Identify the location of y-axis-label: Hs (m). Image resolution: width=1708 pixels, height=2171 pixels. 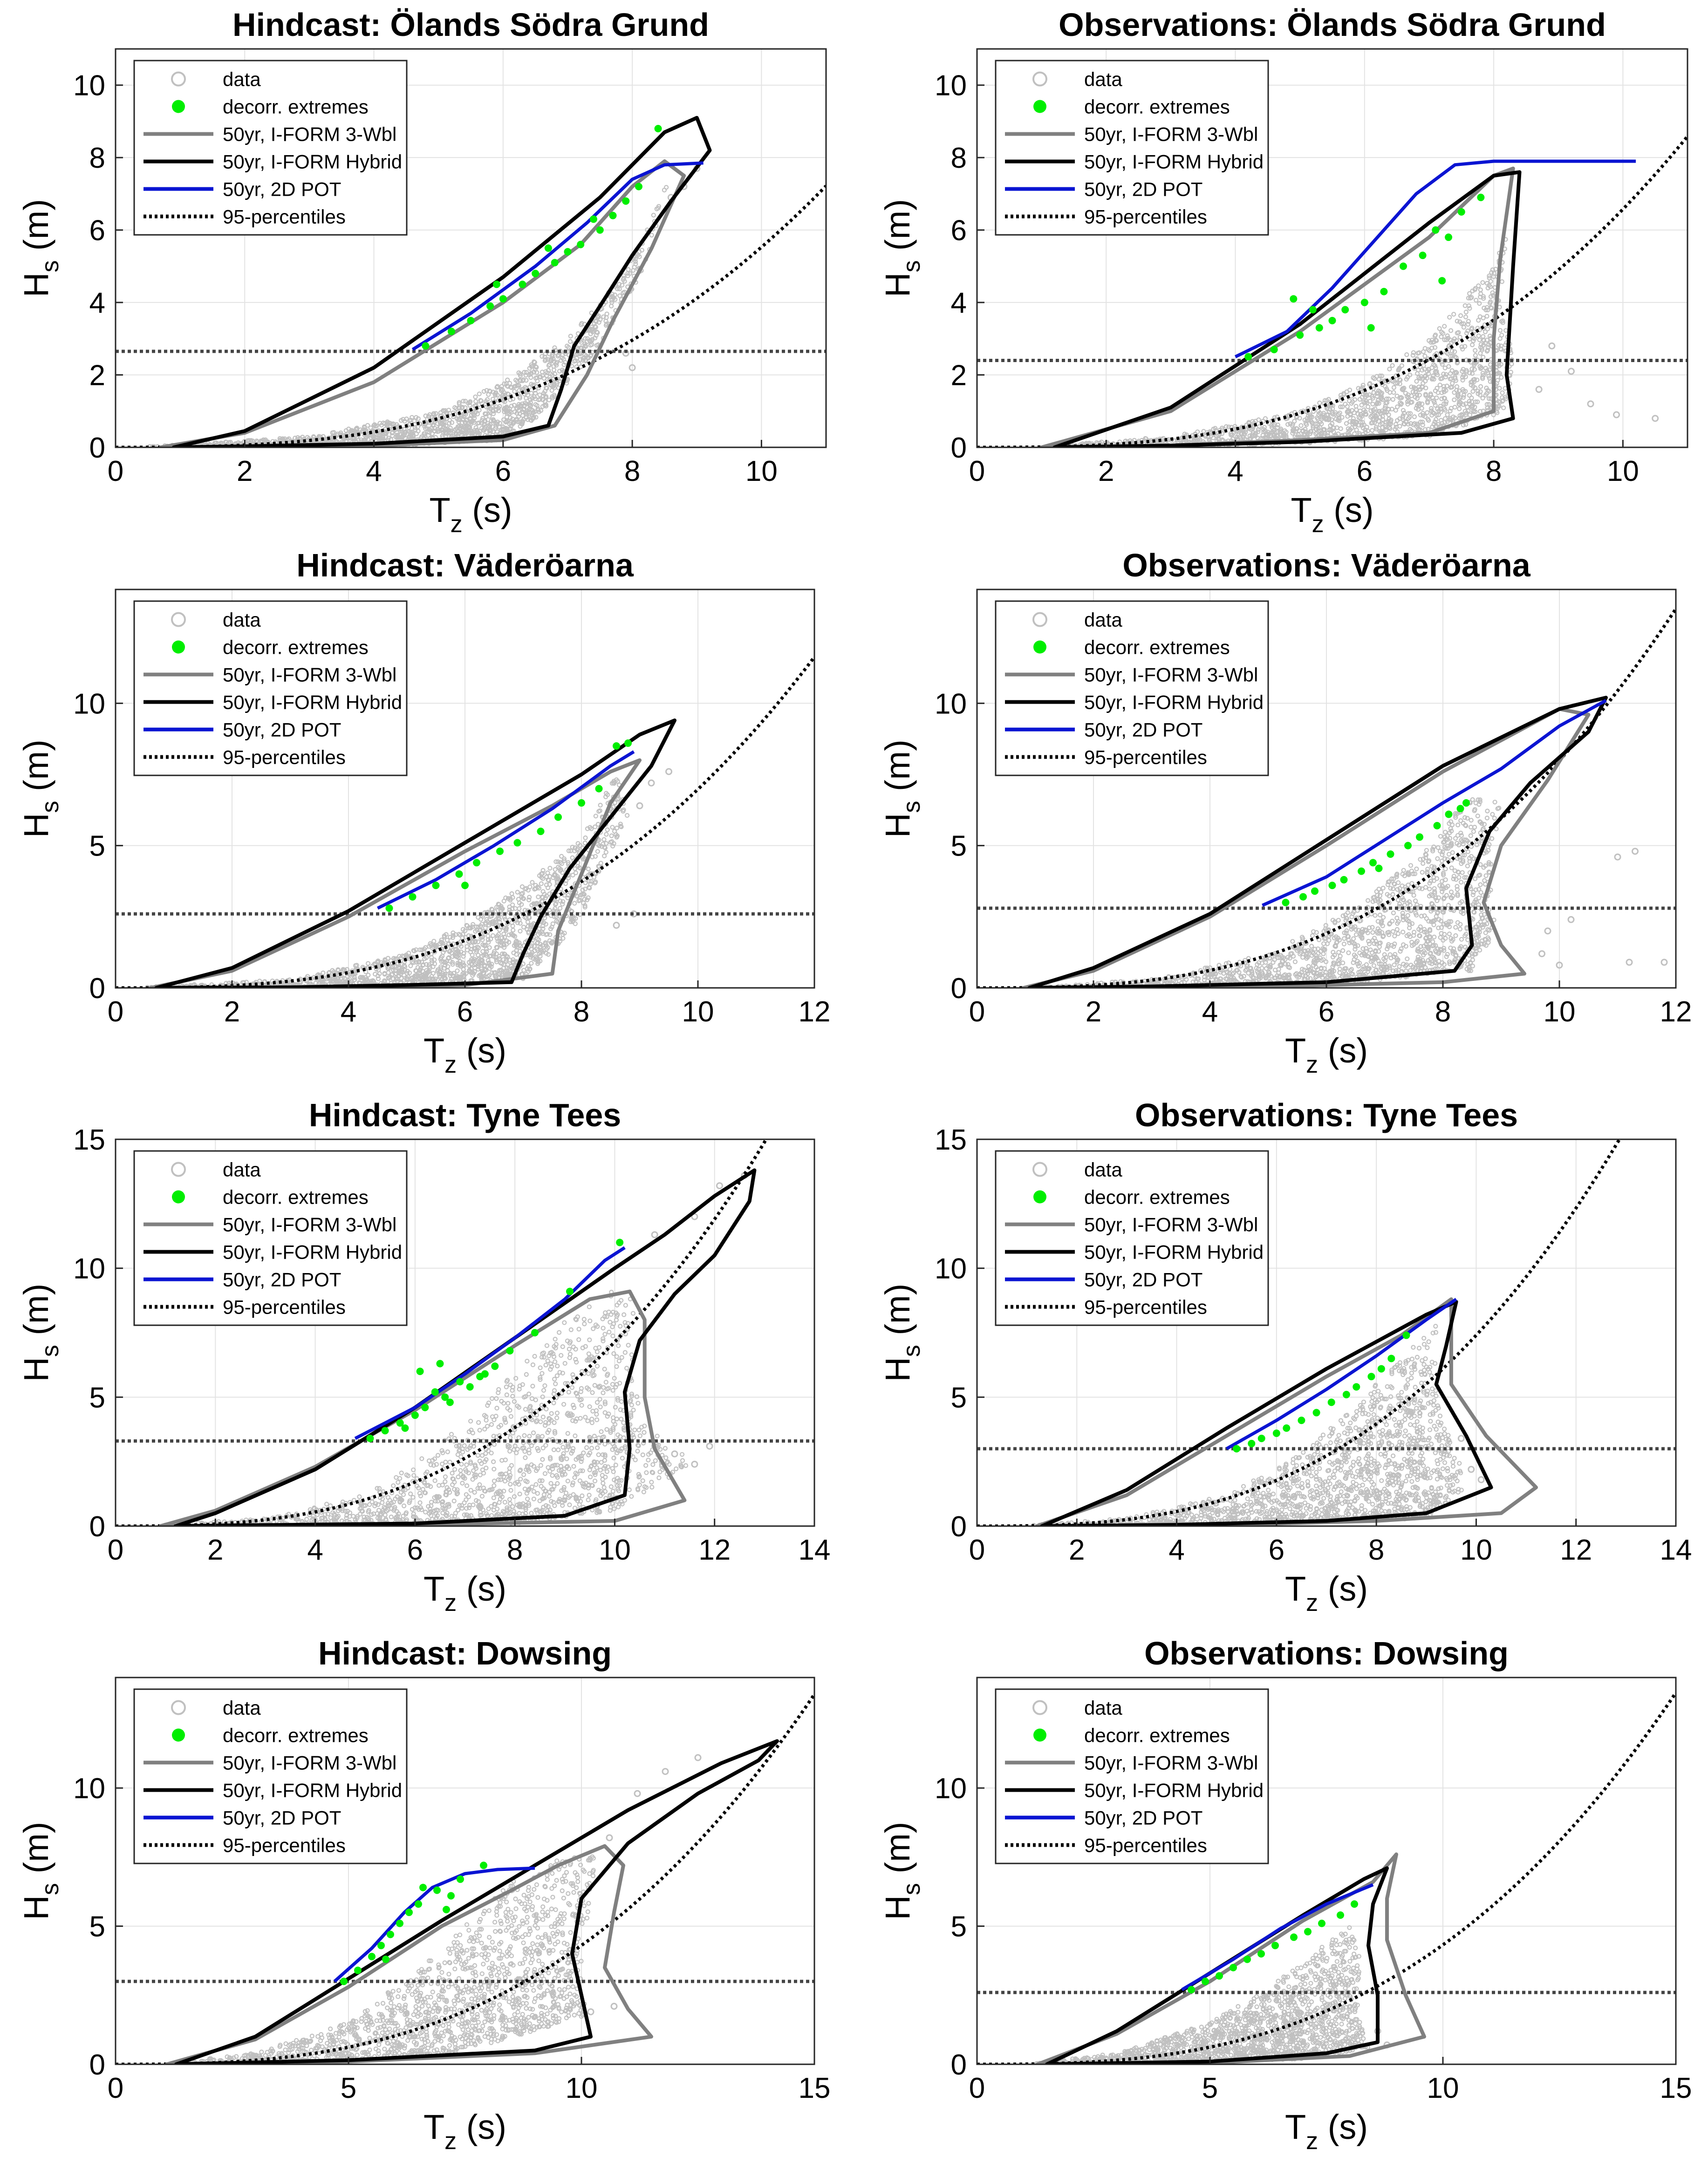
(40, 789).